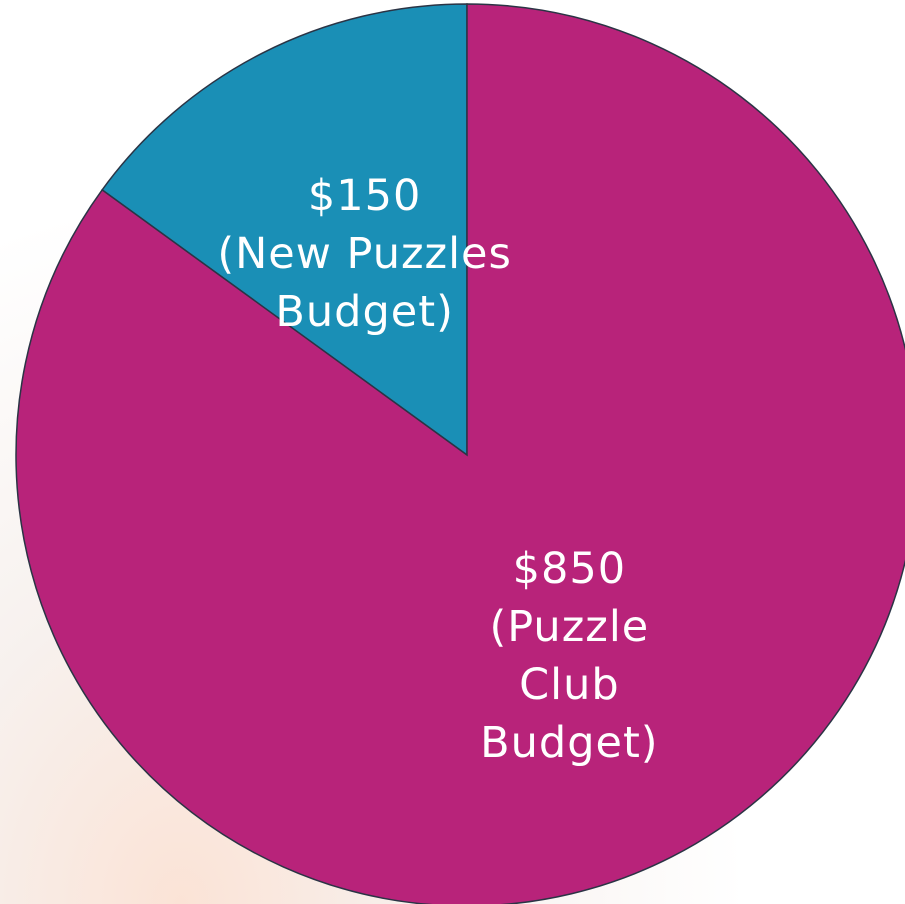 This screenshot has height=904, width=905. I want to click on category-label: (New Puzzles Budget), so click(364, 283).